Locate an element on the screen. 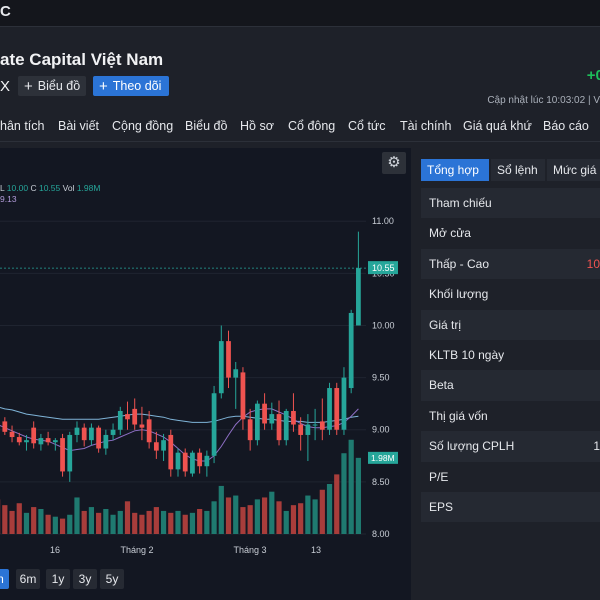 The width and height of the screenshot is (600, 600). stat-row: Số lượng CPLH 1 is located at coordinates (510, 446).